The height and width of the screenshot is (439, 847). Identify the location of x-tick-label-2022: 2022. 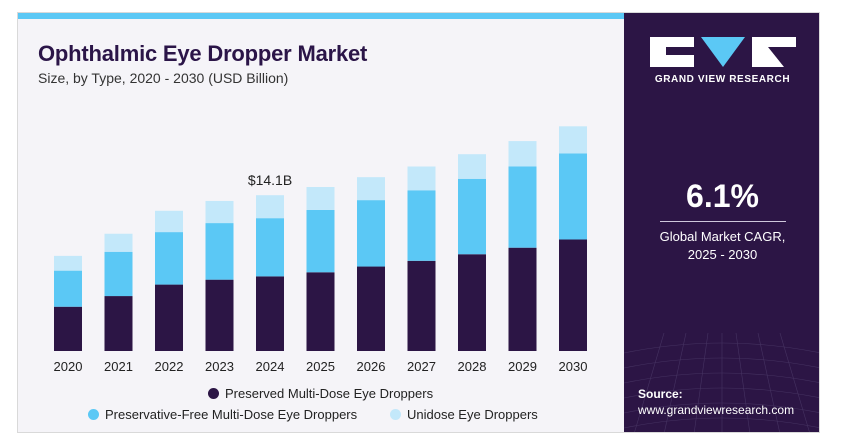
(169, 366).